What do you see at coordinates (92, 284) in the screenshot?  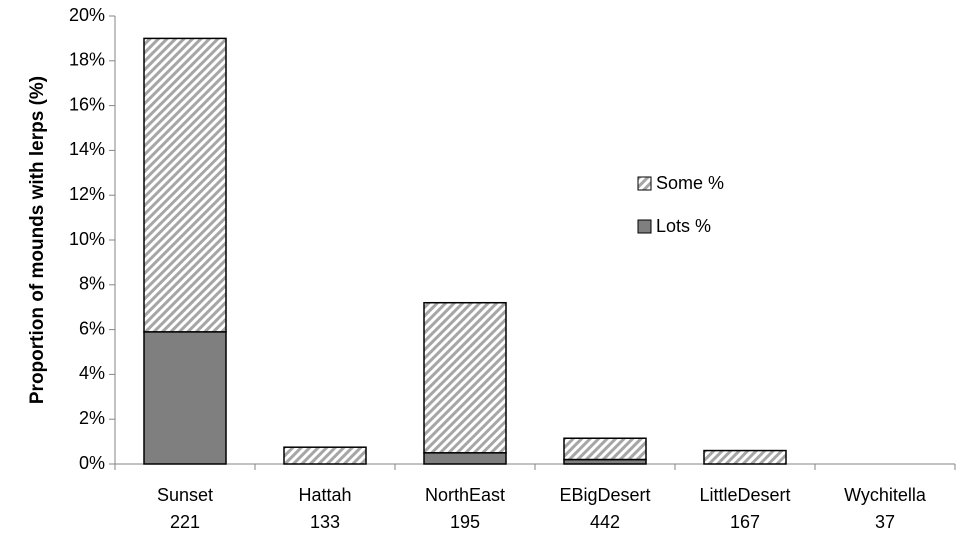 I see `y-tick-label: 8%` at bounding box center [92, 284].